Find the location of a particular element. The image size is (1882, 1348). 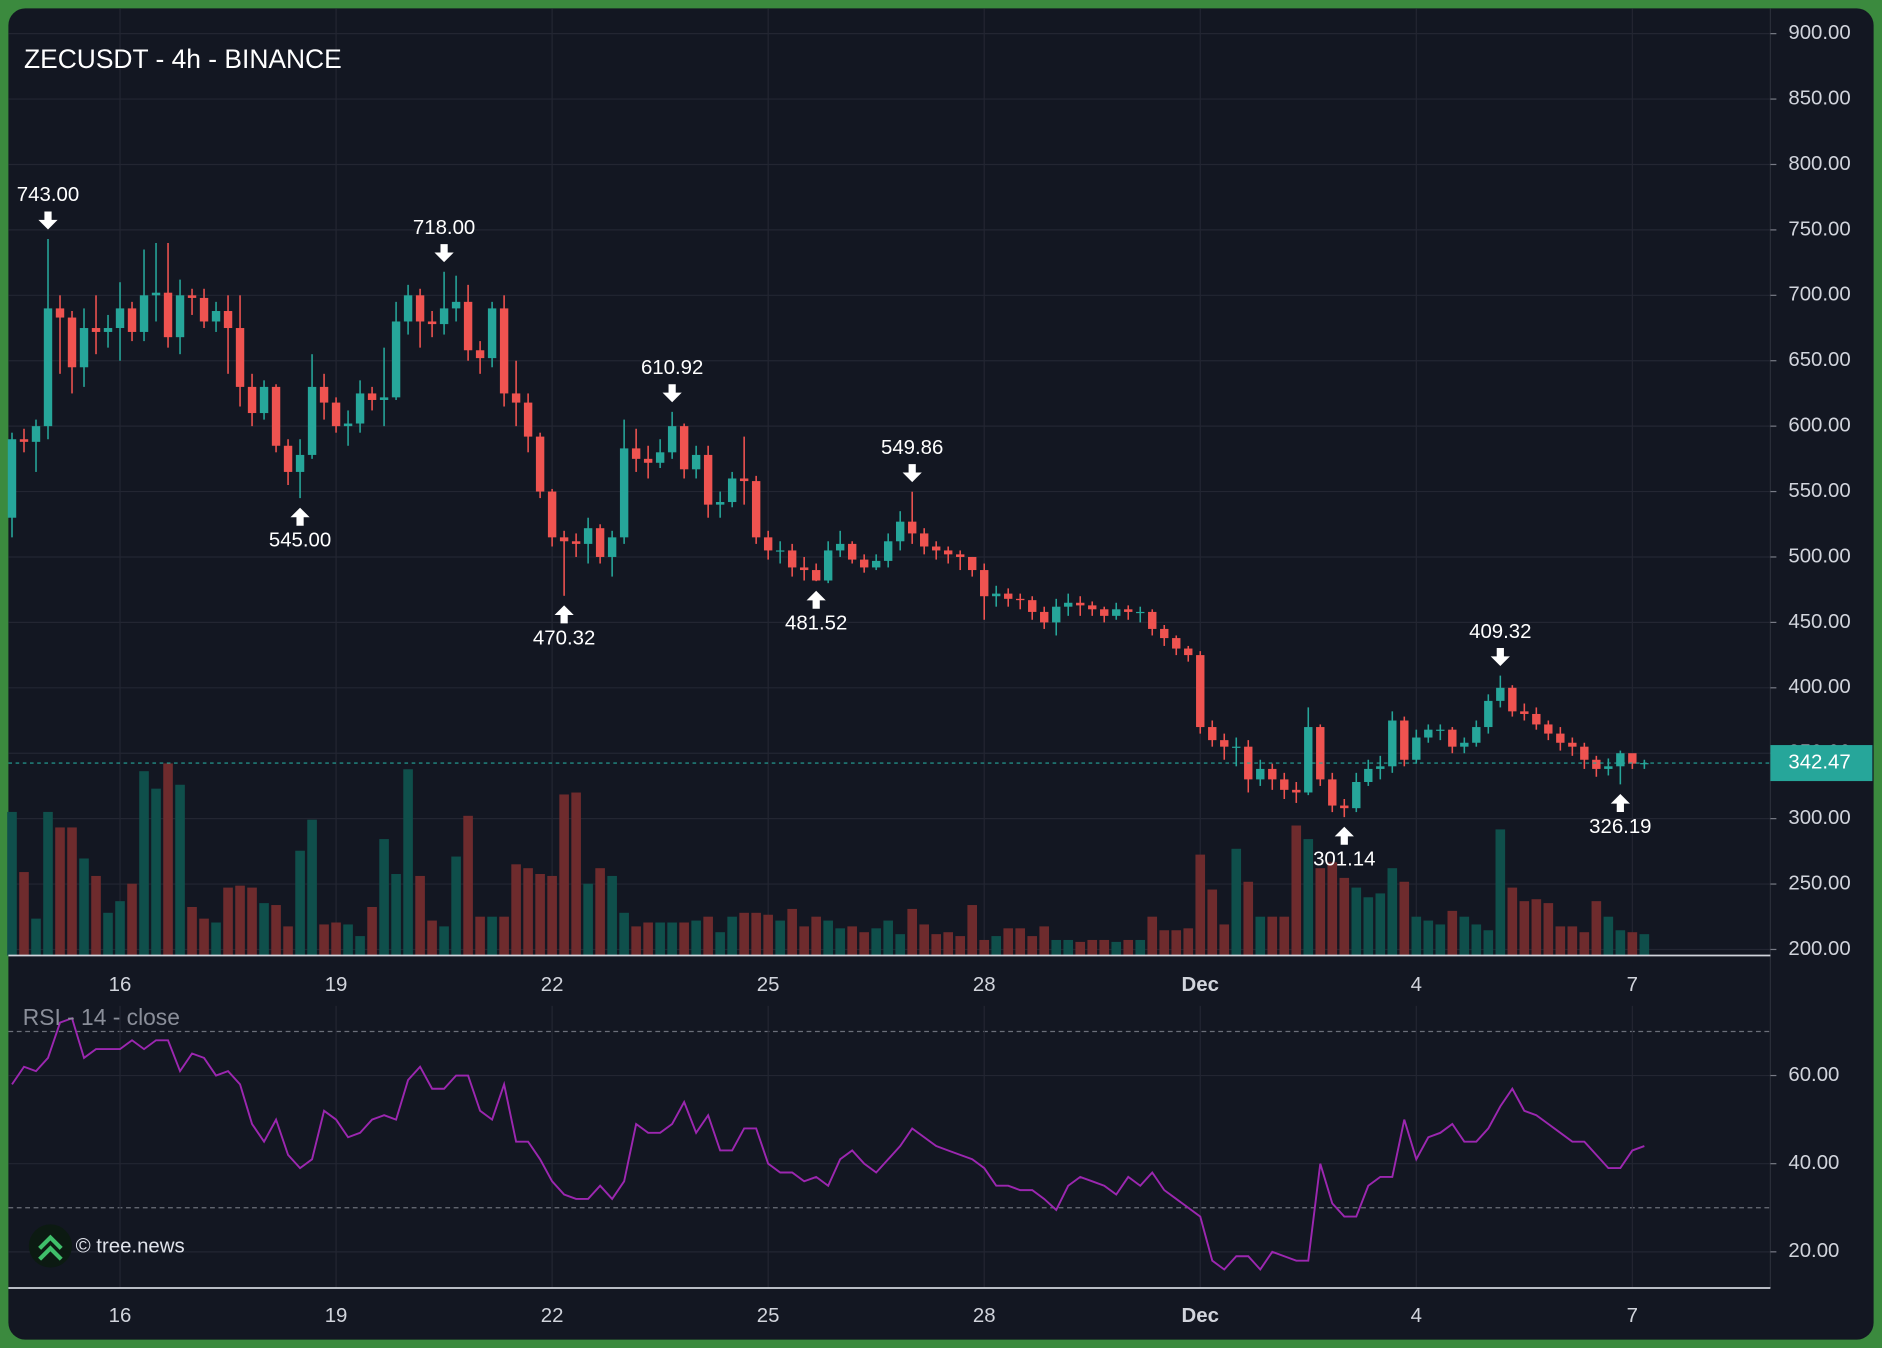

y-tick-label: 750.00 is located at coordinates (1819, 229).